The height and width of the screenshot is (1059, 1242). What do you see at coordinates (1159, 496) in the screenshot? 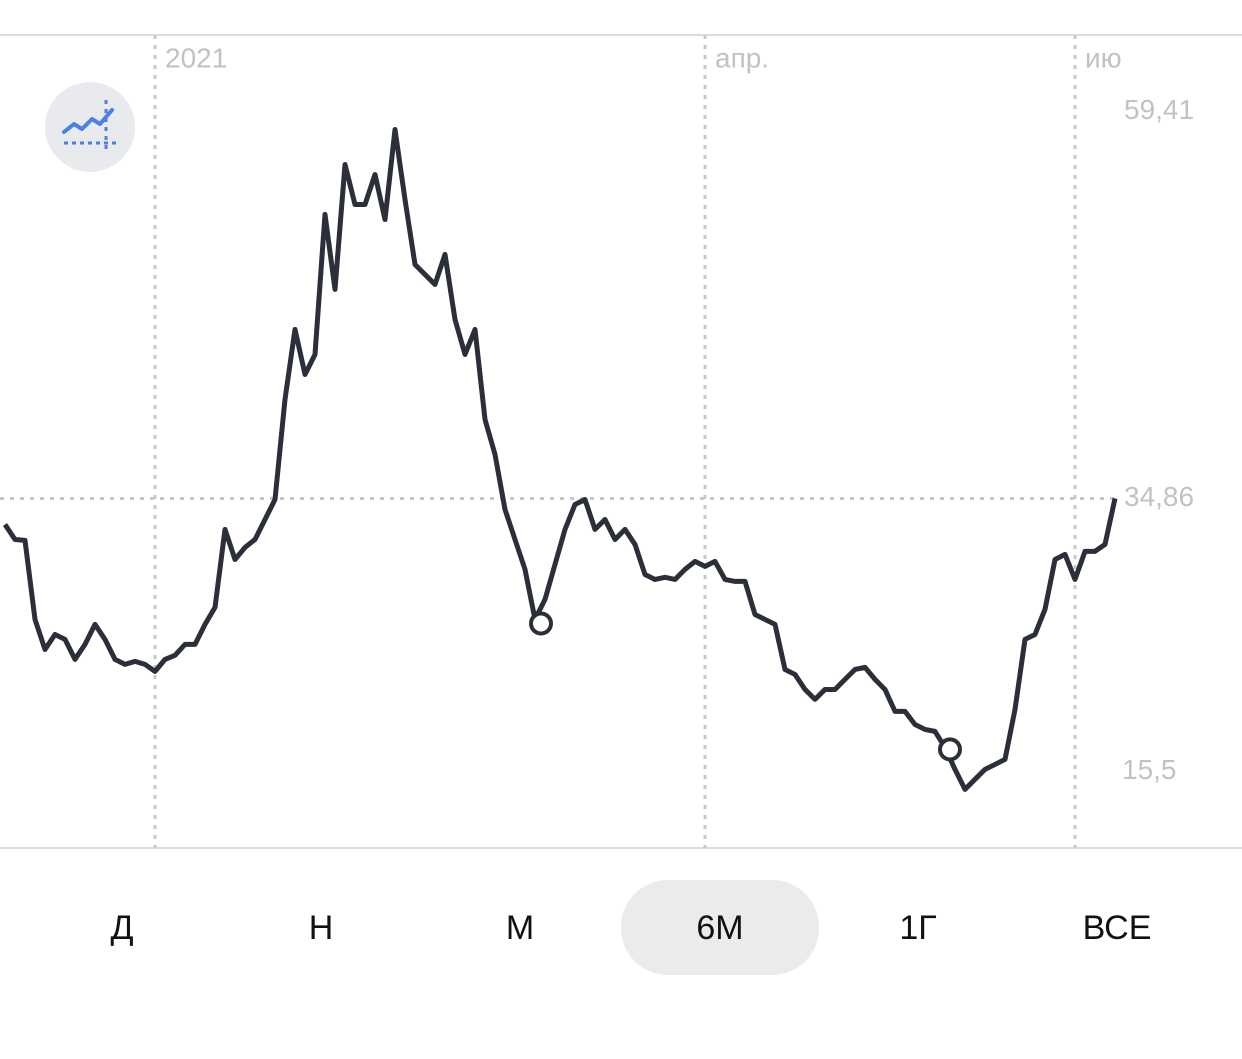
I see `y-tick-label: 34,86` at bounding box center [1159, 496].